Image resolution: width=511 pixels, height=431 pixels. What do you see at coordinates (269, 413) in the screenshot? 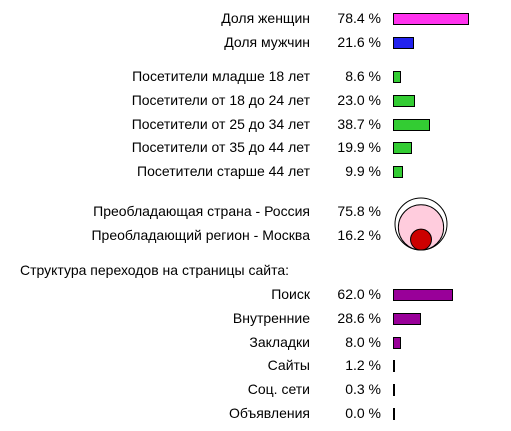
I see `traffic-row-5-label: Объявления` at bounding box center [269, 413].